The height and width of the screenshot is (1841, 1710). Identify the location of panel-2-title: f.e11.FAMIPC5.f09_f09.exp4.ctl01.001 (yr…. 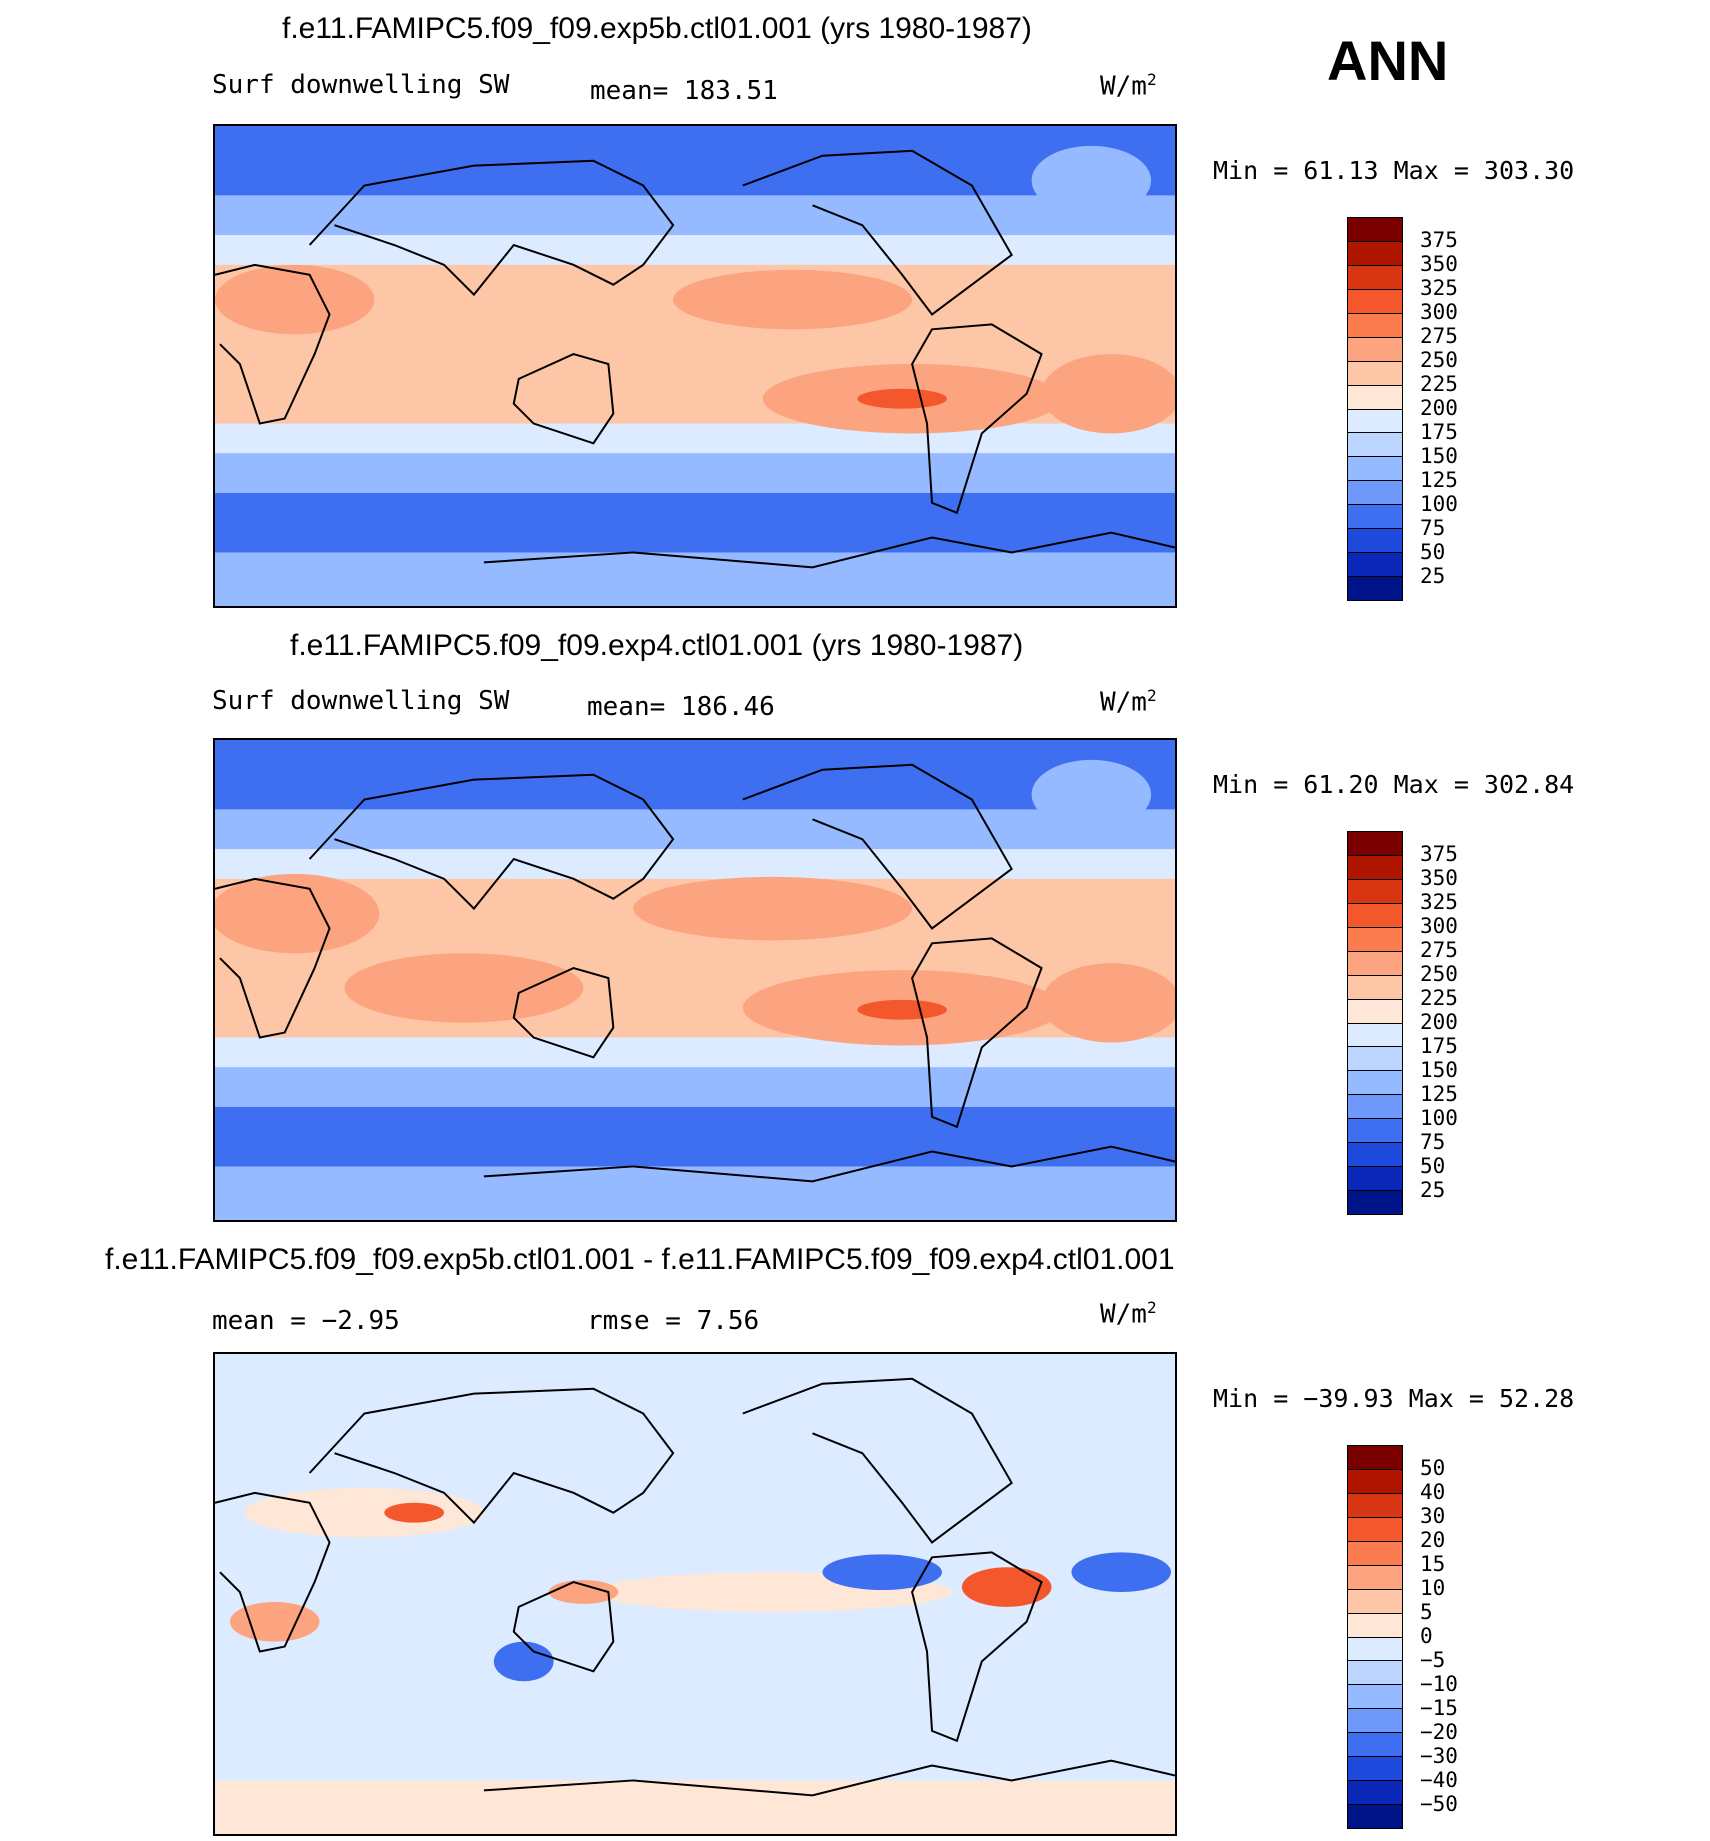
(657, 645).